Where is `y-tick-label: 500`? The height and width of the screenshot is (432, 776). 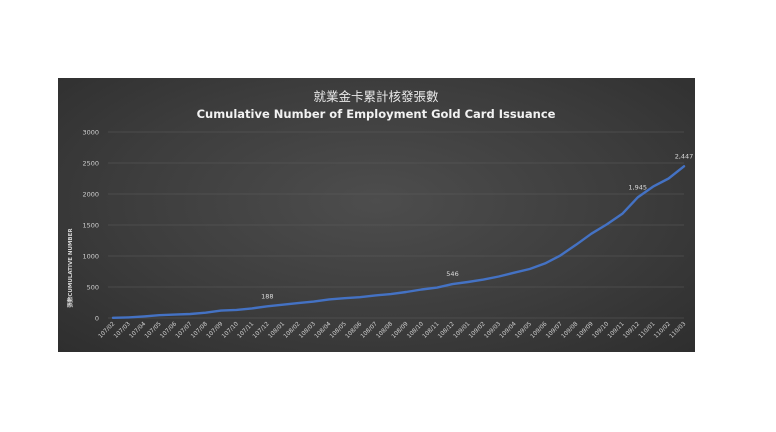 y-tick-label: 500 is located at coordinates (93, 287).